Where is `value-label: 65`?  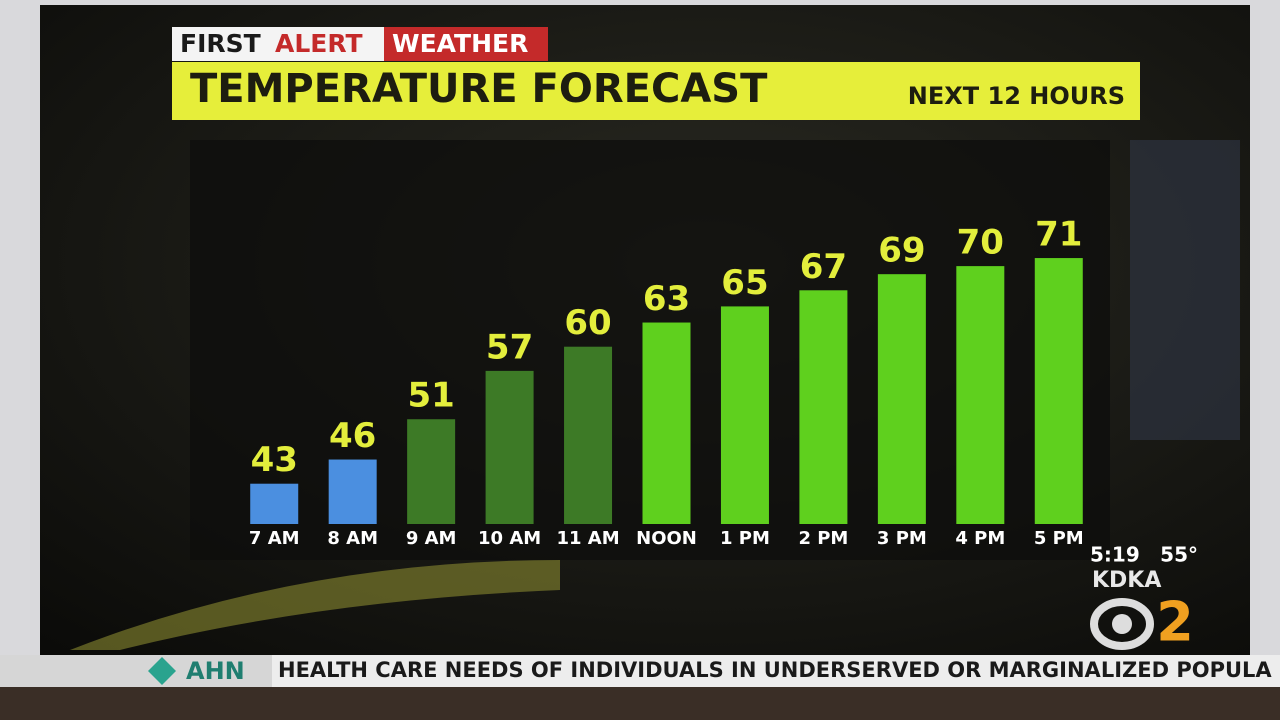 value-label: 65 is located at coordinates (744, 283).